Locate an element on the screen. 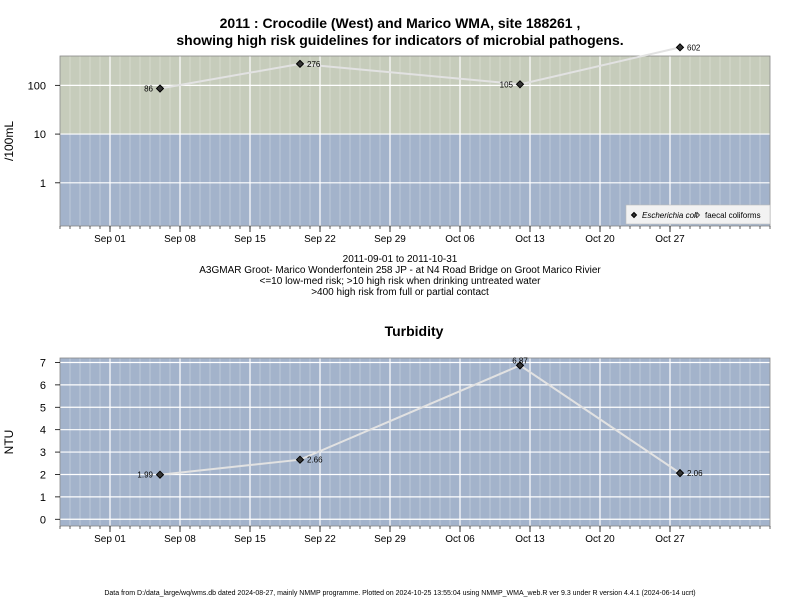  panel-1-x-tick-label: Sep 15 is located at coordinates (250, 239).